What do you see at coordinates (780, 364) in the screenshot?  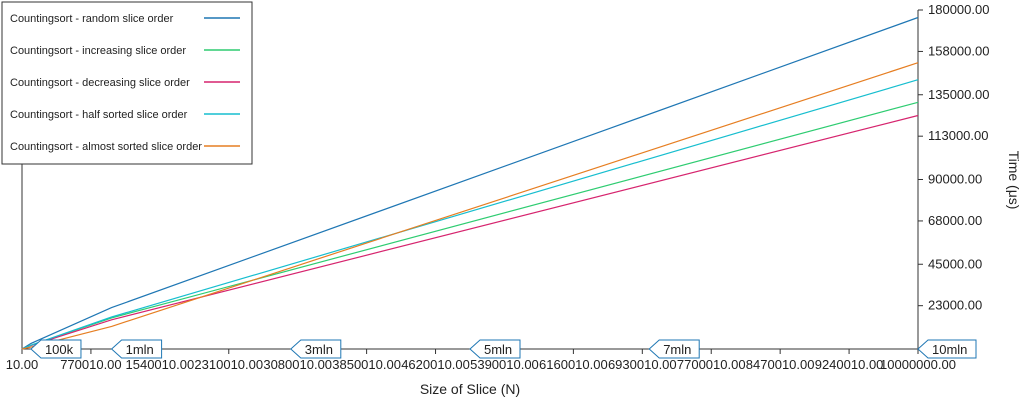 I see `x-tick-label: 8470010.00` at bounding box center [780, 364].